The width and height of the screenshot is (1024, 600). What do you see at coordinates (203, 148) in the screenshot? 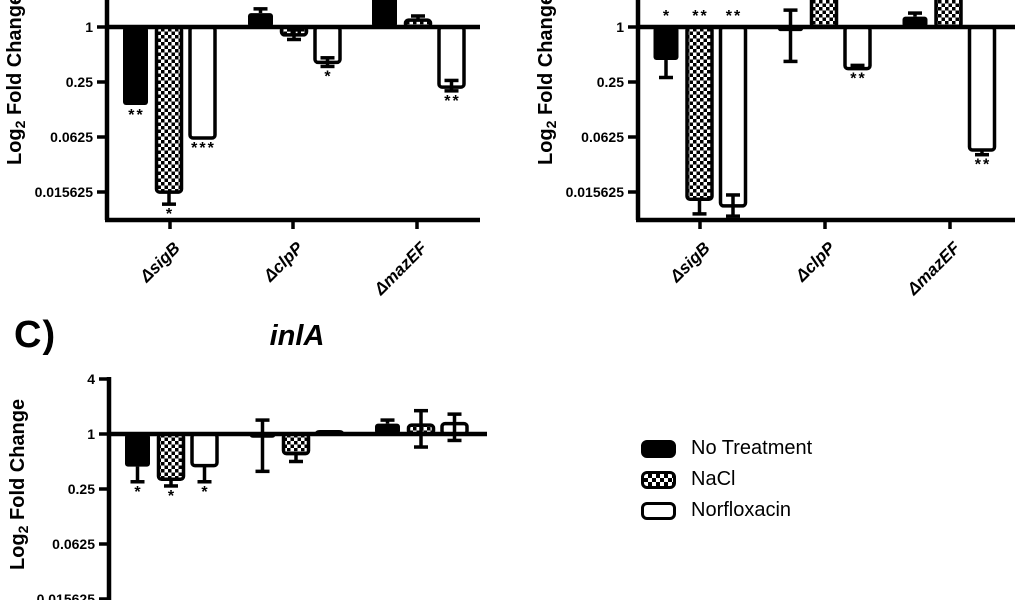
I see `significance-mark: ***` at bounding box center [203, 148].